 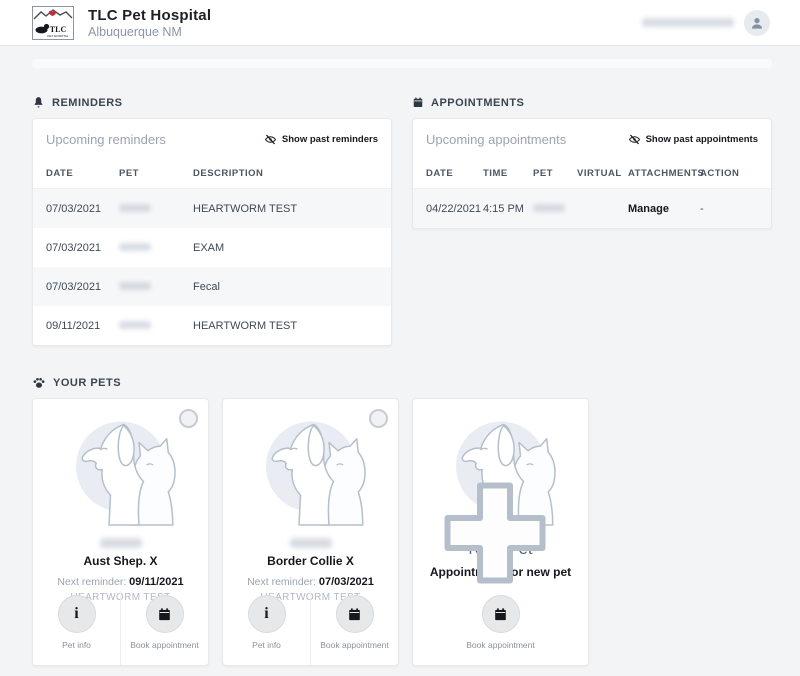 I want to click on col-description: DESCRIPTION, so click(x=228, y=173).